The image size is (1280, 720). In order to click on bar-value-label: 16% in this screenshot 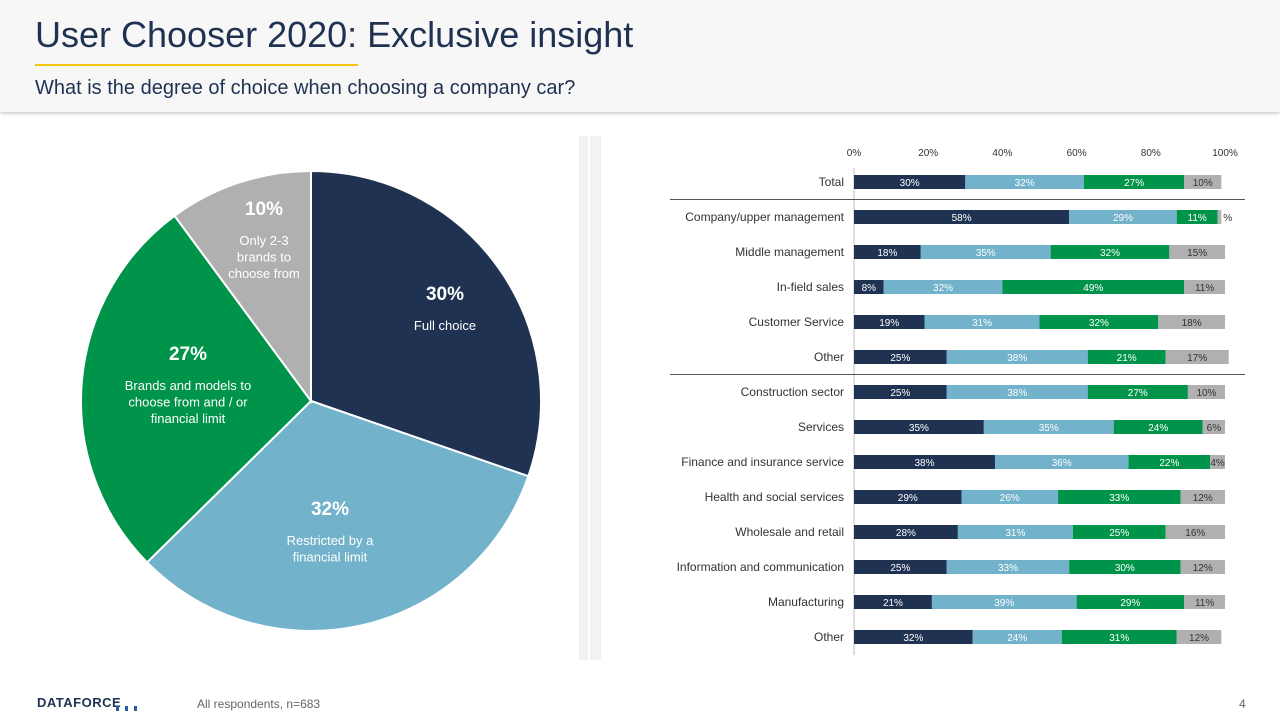, I will do `click(1195, 533)`.